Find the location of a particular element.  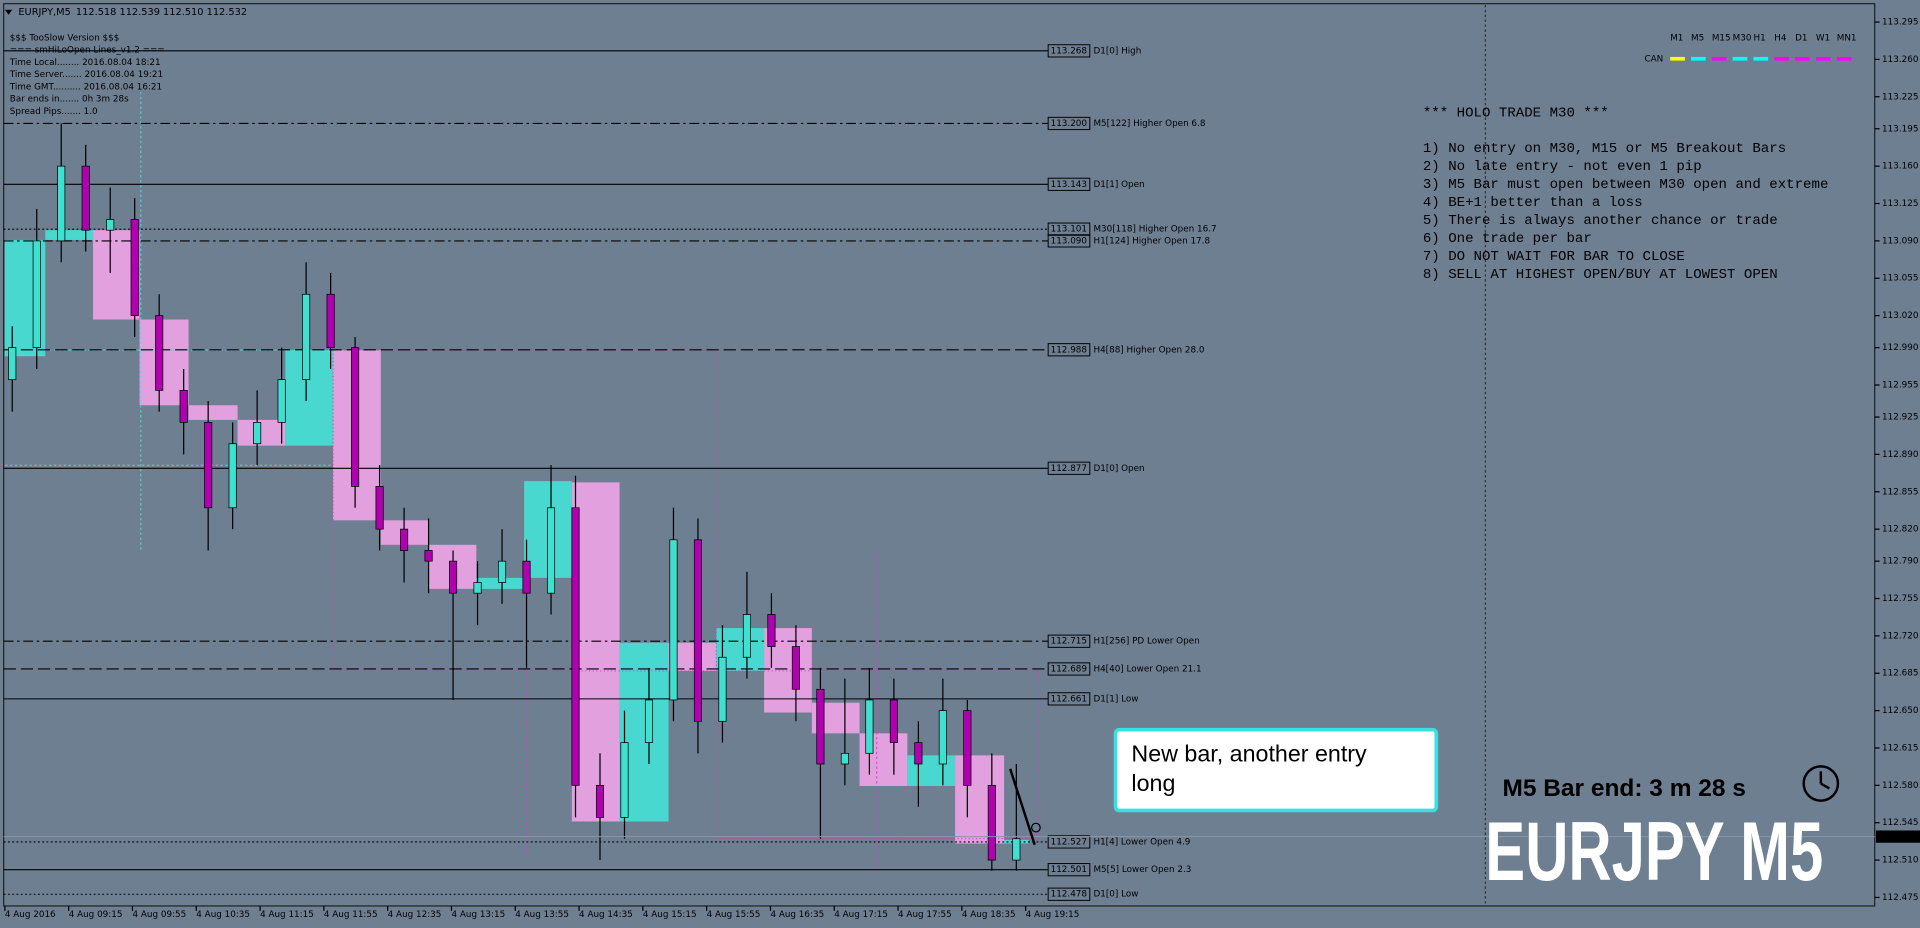

clock-icon is located at coordinates (1821, 783).